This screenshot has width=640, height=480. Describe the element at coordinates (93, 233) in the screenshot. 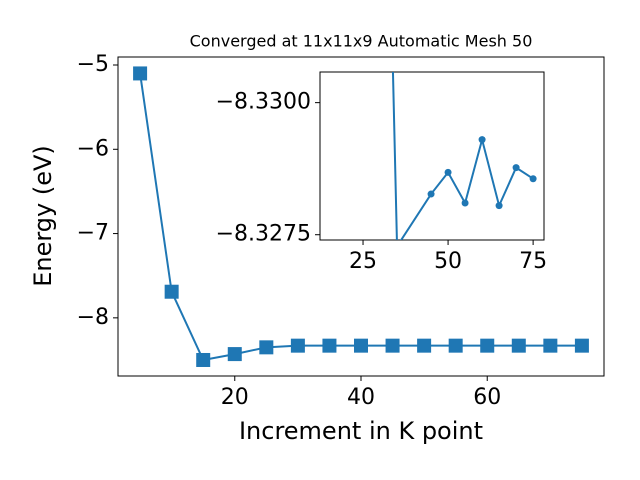

I see `y-tick-label: −7` at that location.